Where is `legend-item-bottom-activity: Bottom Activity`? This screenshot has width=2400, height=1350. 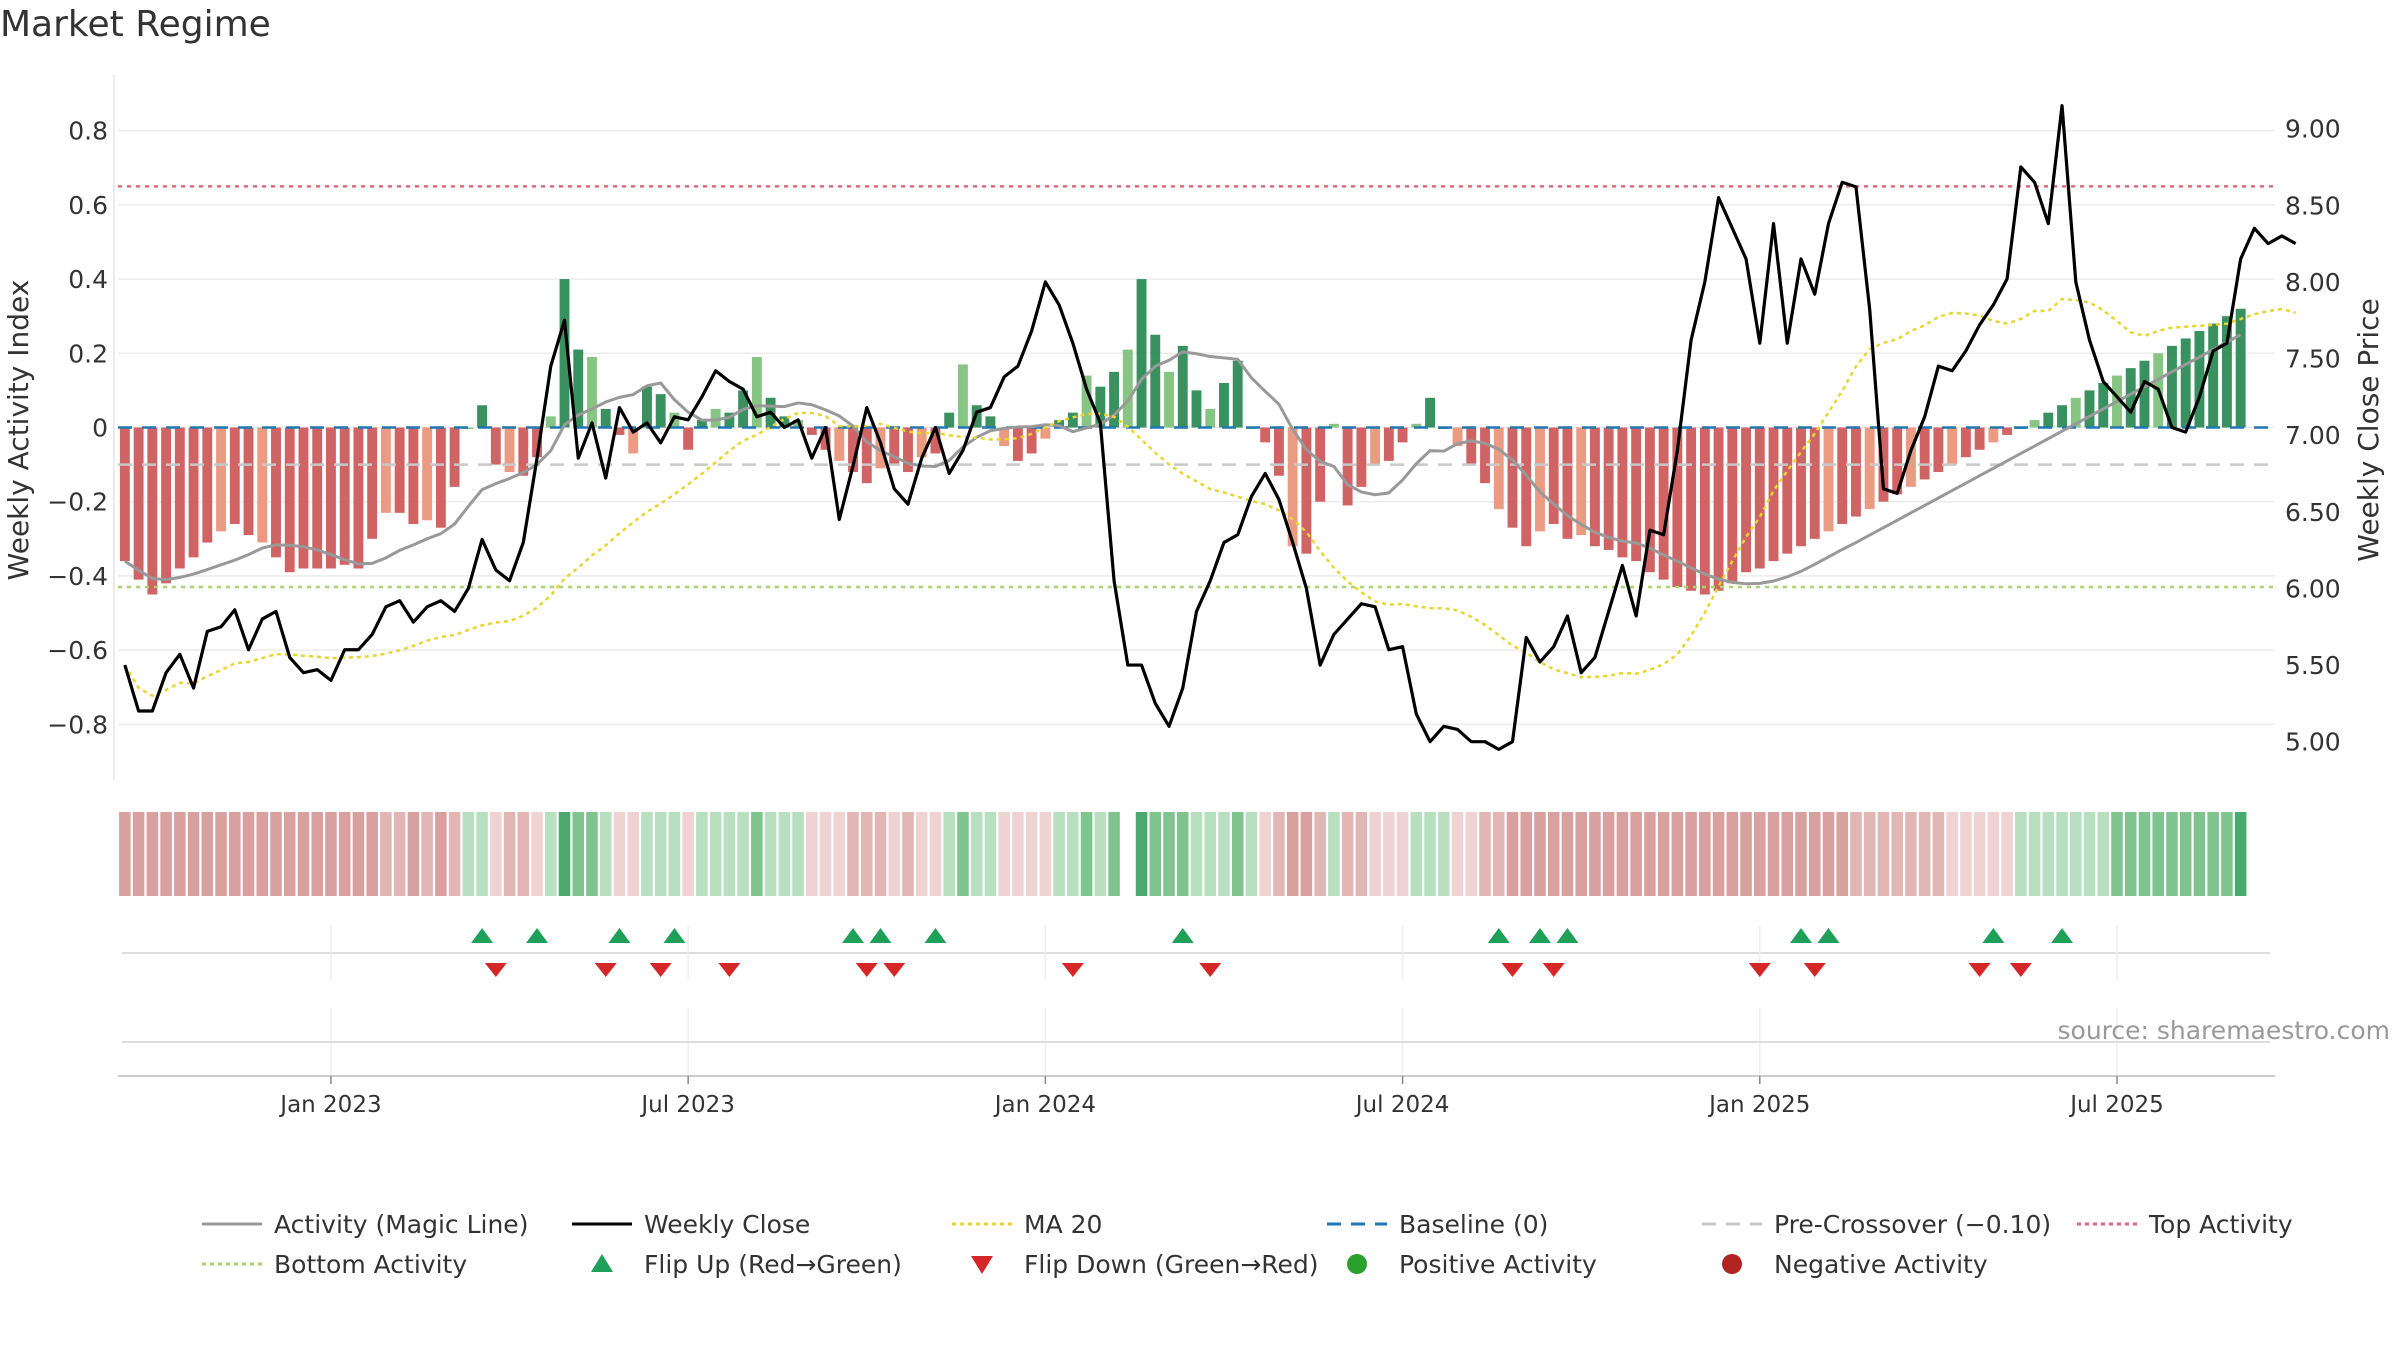 legend-item-bottom-activity: Bottom Activity is located at coordinates (385, 1264).